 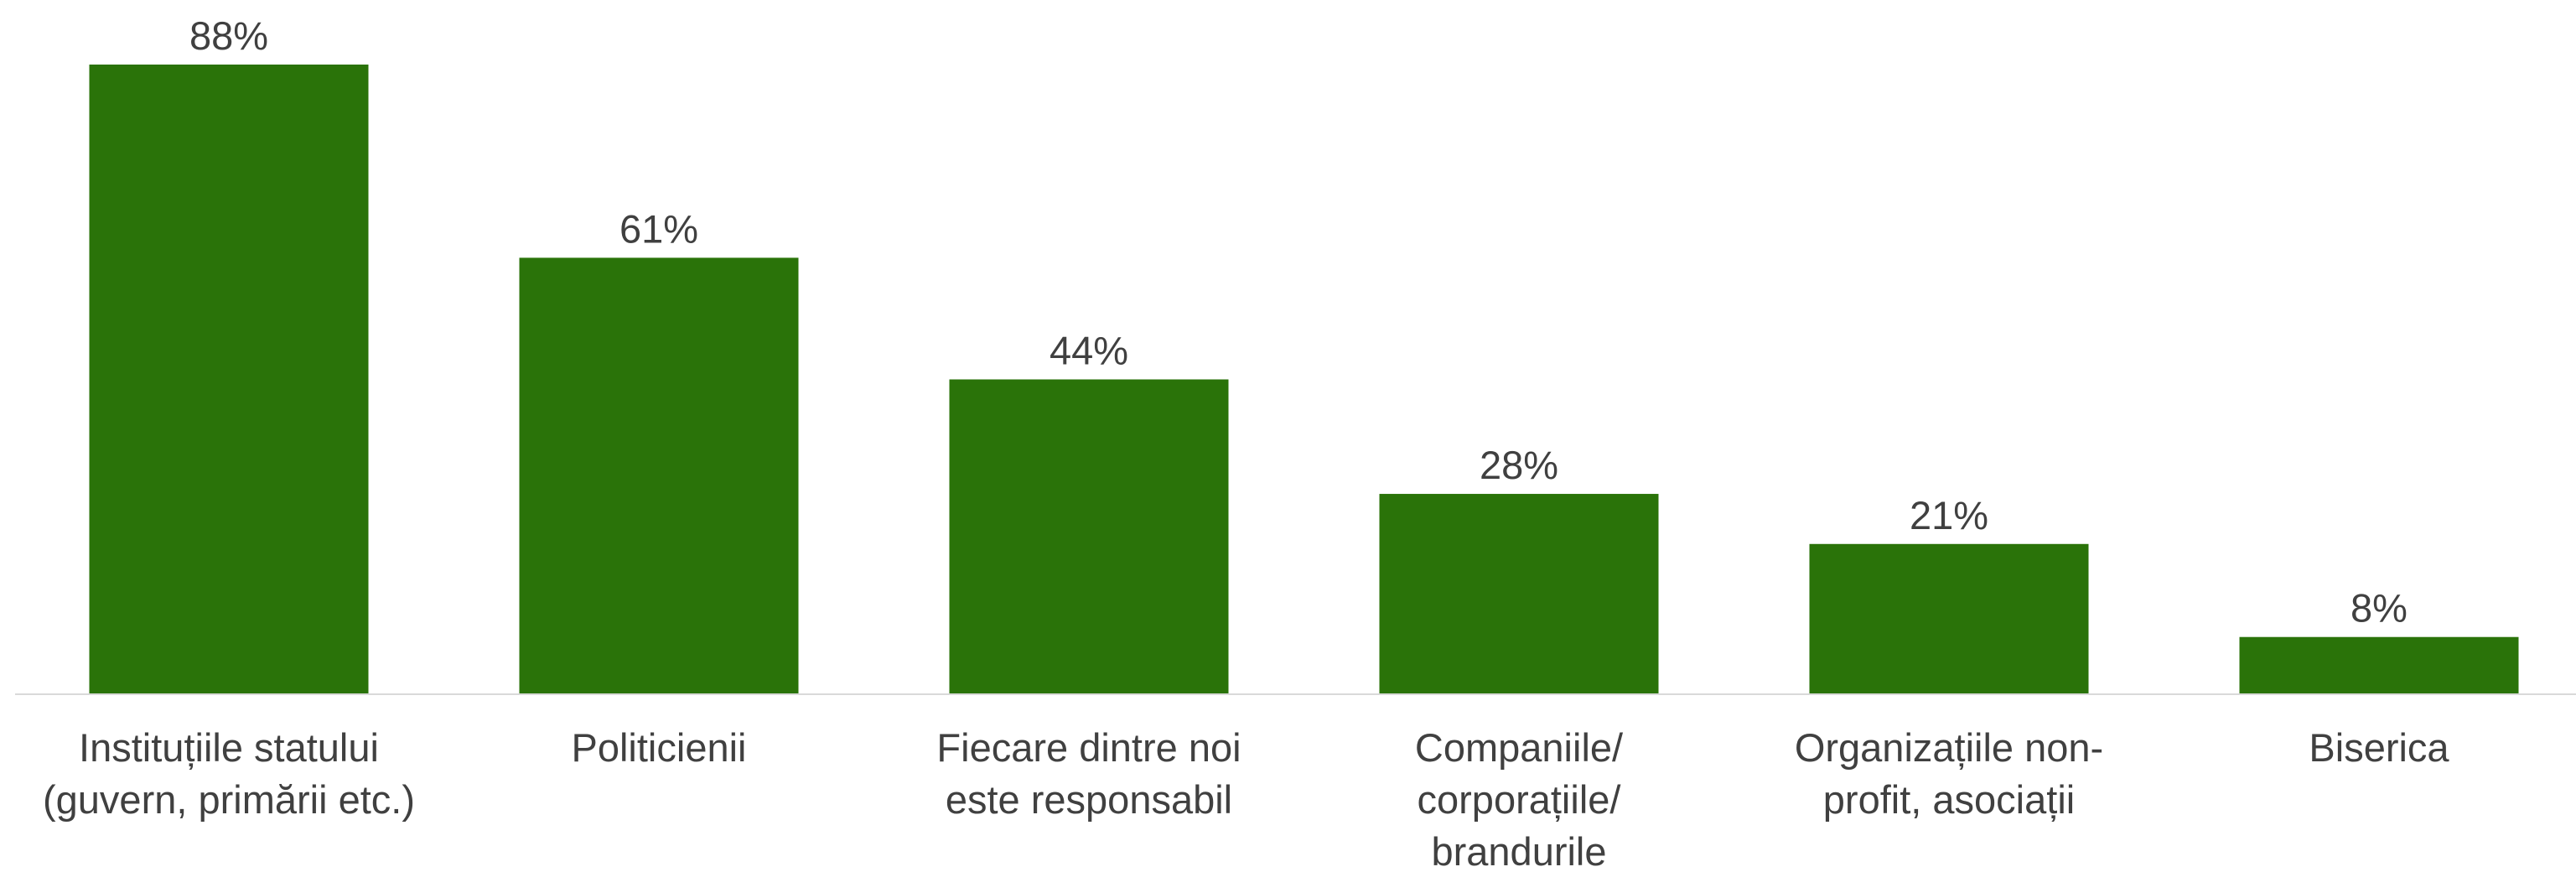 I want to click on category-label-line: brandurile, so click(x=1518, y=850).